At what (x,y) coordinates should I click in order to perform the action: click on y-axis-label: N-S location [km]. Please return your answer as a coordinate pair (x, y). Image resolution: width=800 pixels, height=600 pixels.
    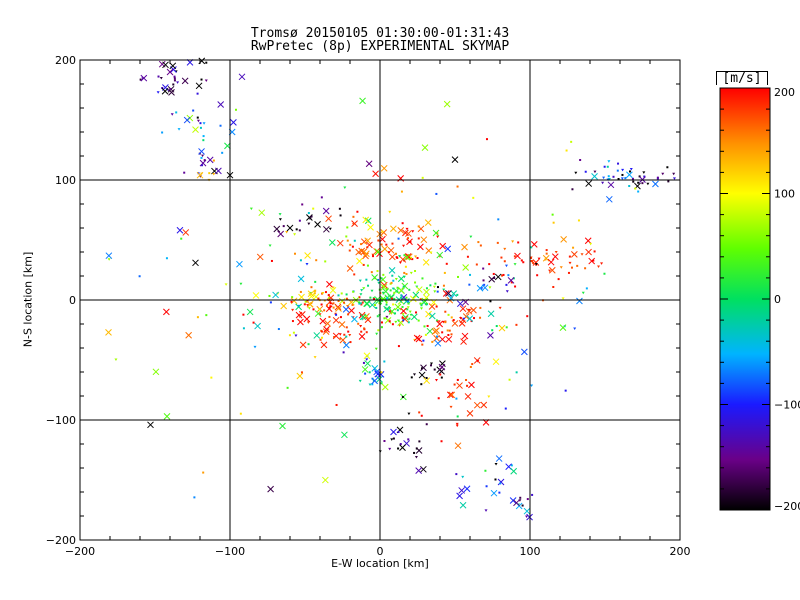
    Looking at the image, I should click on (28, 299).